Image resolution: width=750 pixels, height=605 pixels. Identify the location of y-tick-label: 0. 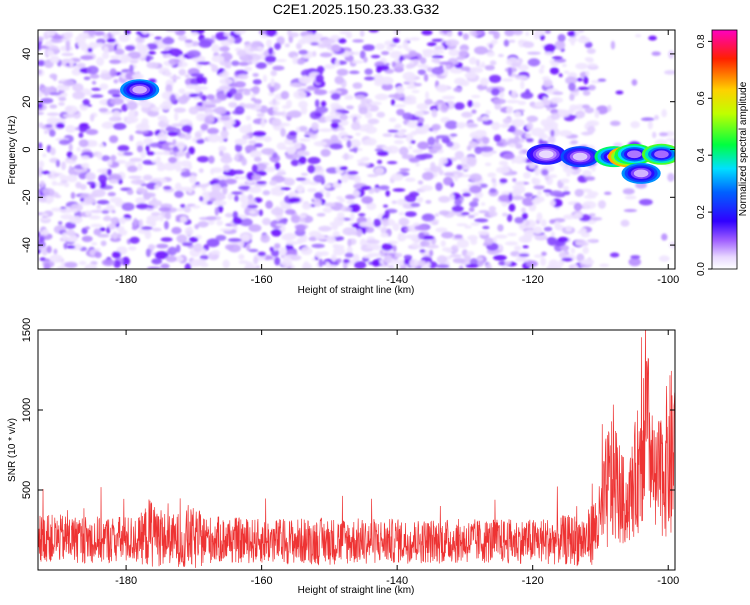
(27, 149).